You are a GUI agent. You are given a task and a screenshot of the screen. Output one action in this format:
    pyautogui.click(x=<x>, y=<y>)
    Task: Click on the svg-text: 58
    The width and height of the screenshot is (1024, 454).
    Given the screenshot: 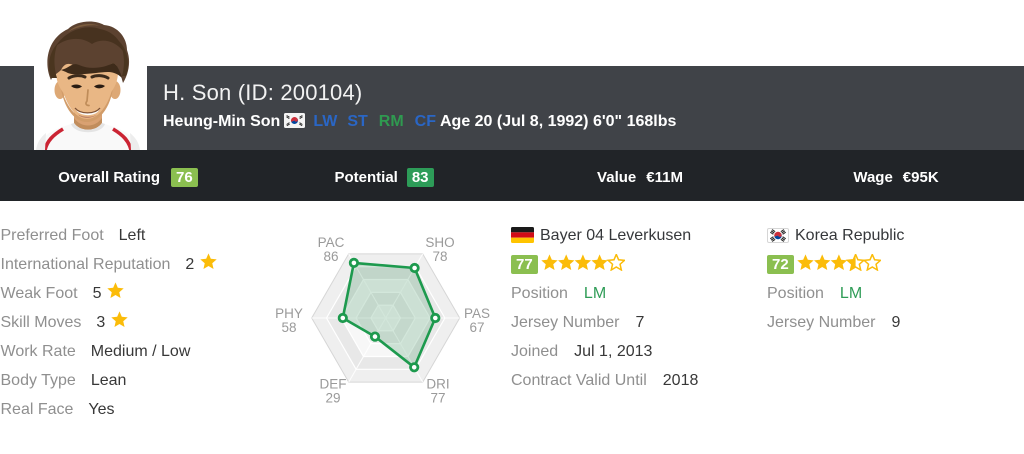 What is the action you would take?
    pyautogui.click(x=288, y=327)
    